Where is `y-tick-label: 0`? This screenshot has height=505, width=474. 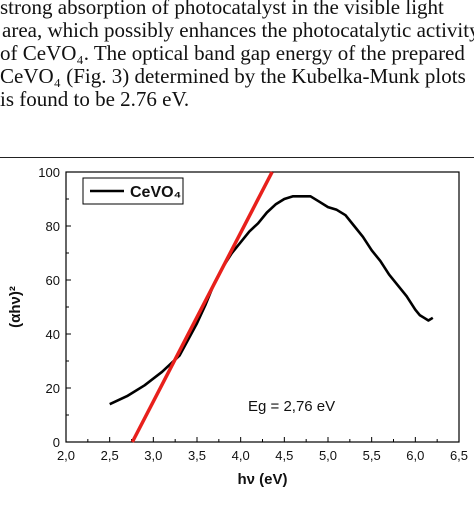 y-tick-label: 0 is located at coordinates (56, 442).